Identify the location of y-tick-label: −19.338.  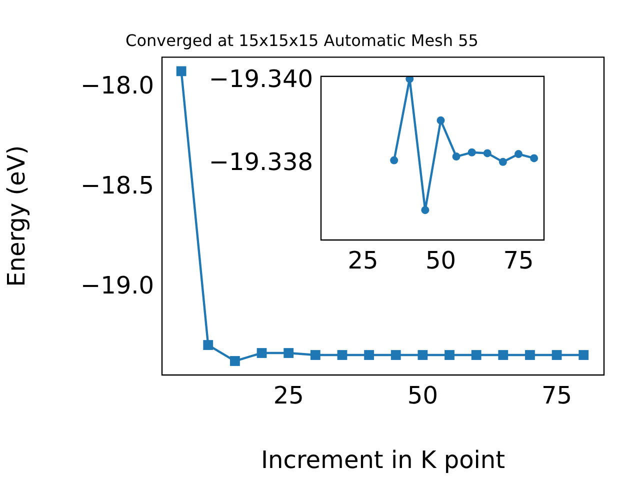
(260, 162).